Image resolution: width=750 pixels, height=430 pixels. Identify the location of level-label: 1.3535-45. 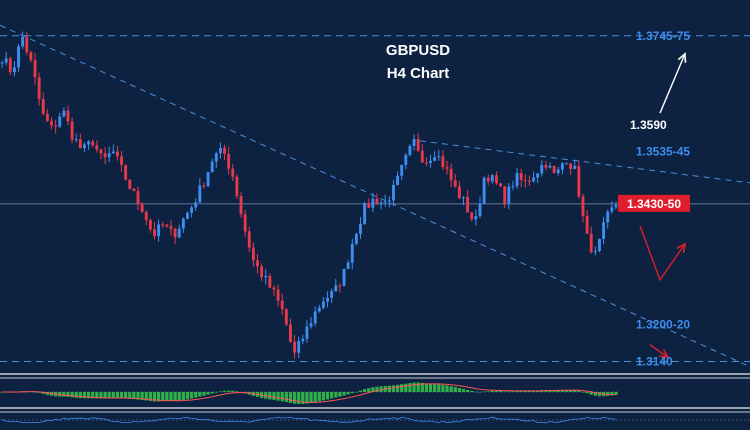
(663, 151).